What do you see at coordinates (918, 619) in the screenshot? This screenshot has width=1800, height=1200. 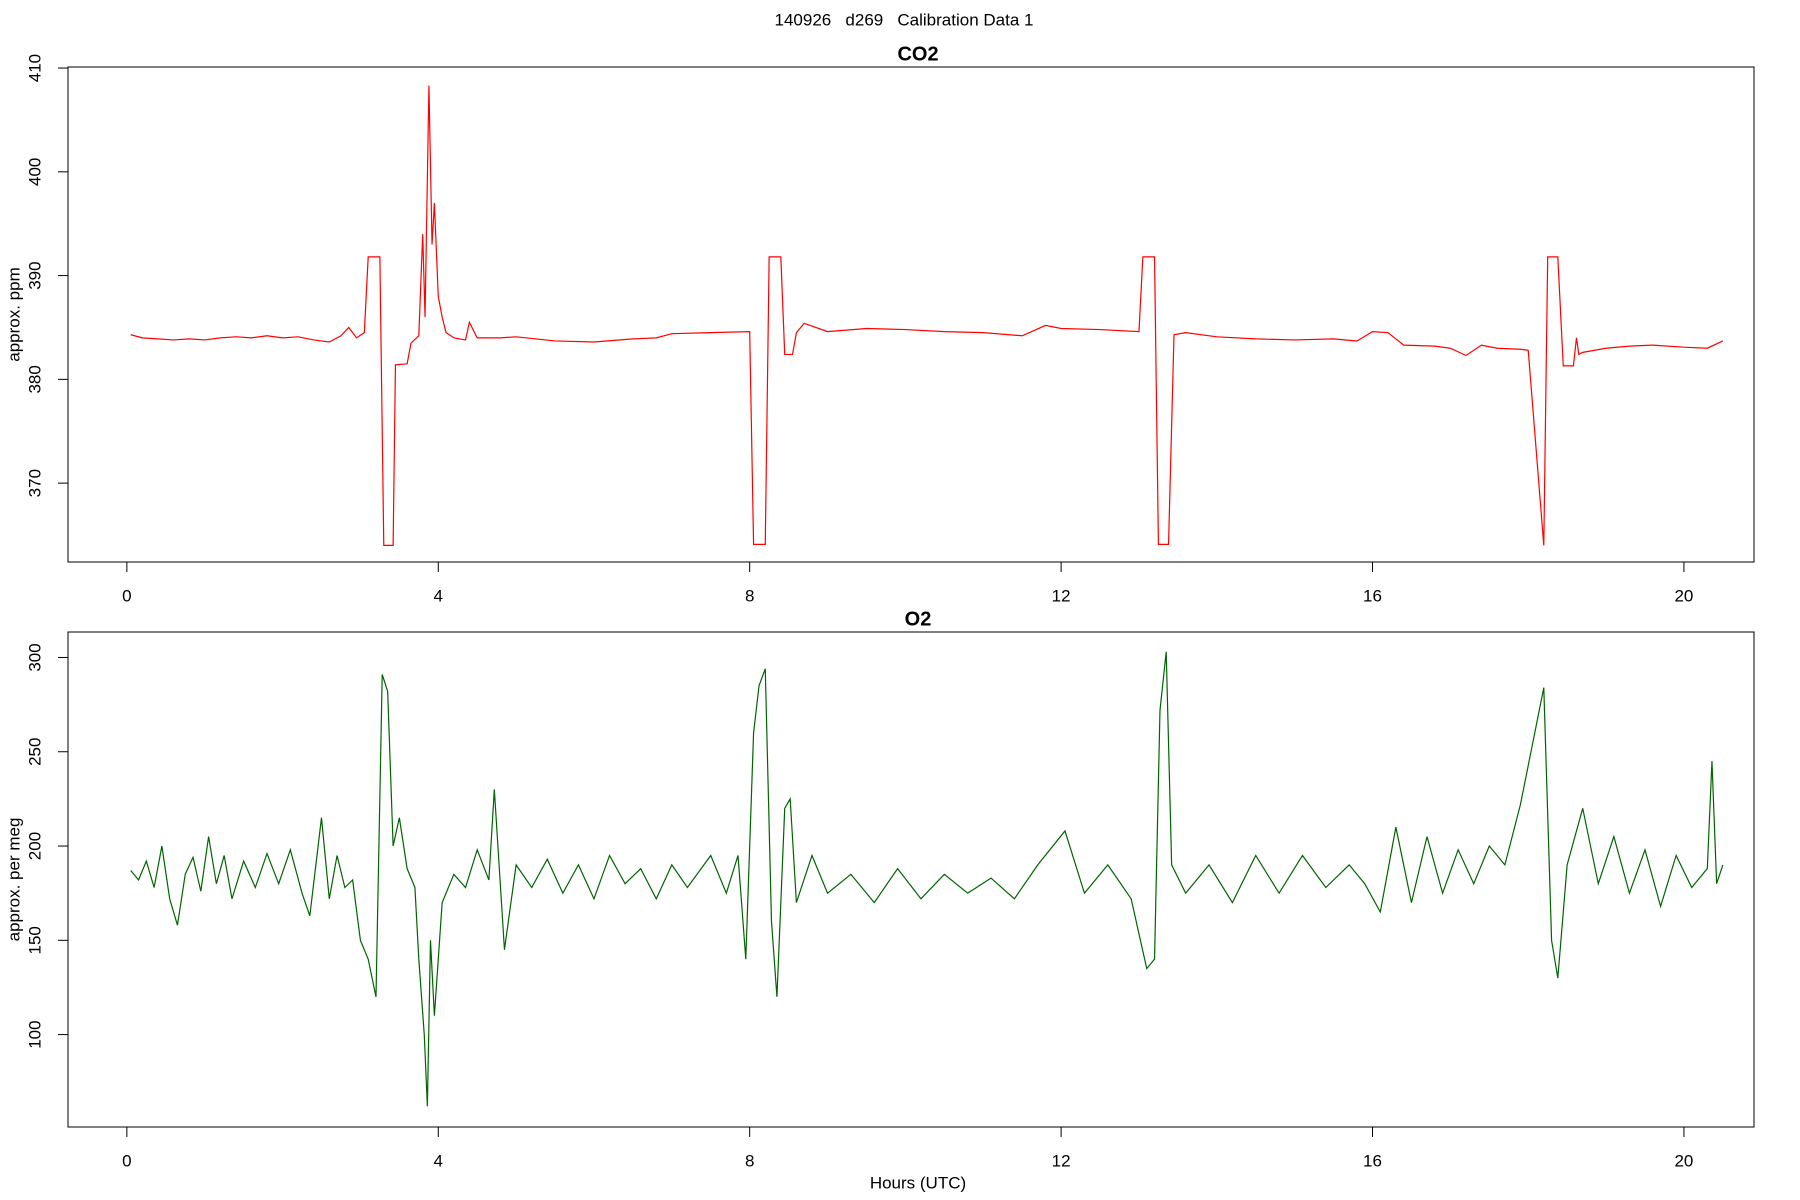 I see `panel-title: O2` at bounding box center [918, 619].